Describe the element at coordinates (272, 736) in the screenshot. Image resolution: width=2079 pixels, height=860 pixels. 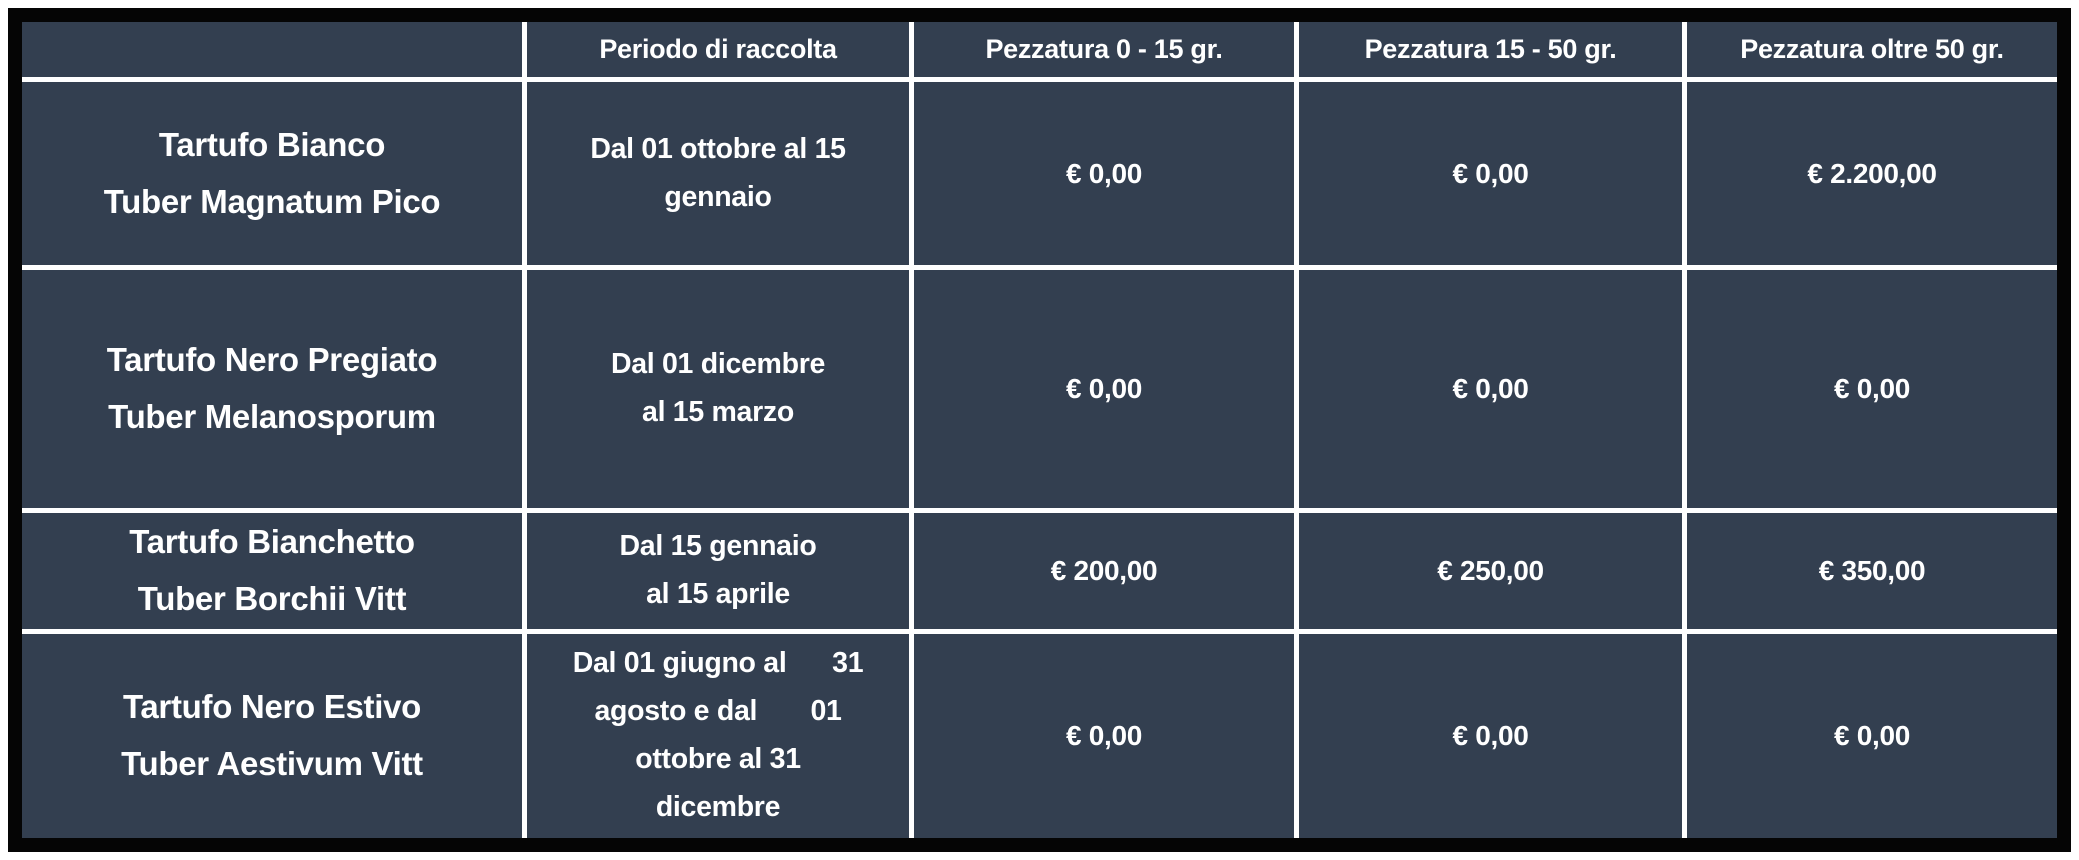
I see `row-name-tartufo-nero-estivo: Tartufo Nero Estivo Tuber Aestivum Vitt` at that location.